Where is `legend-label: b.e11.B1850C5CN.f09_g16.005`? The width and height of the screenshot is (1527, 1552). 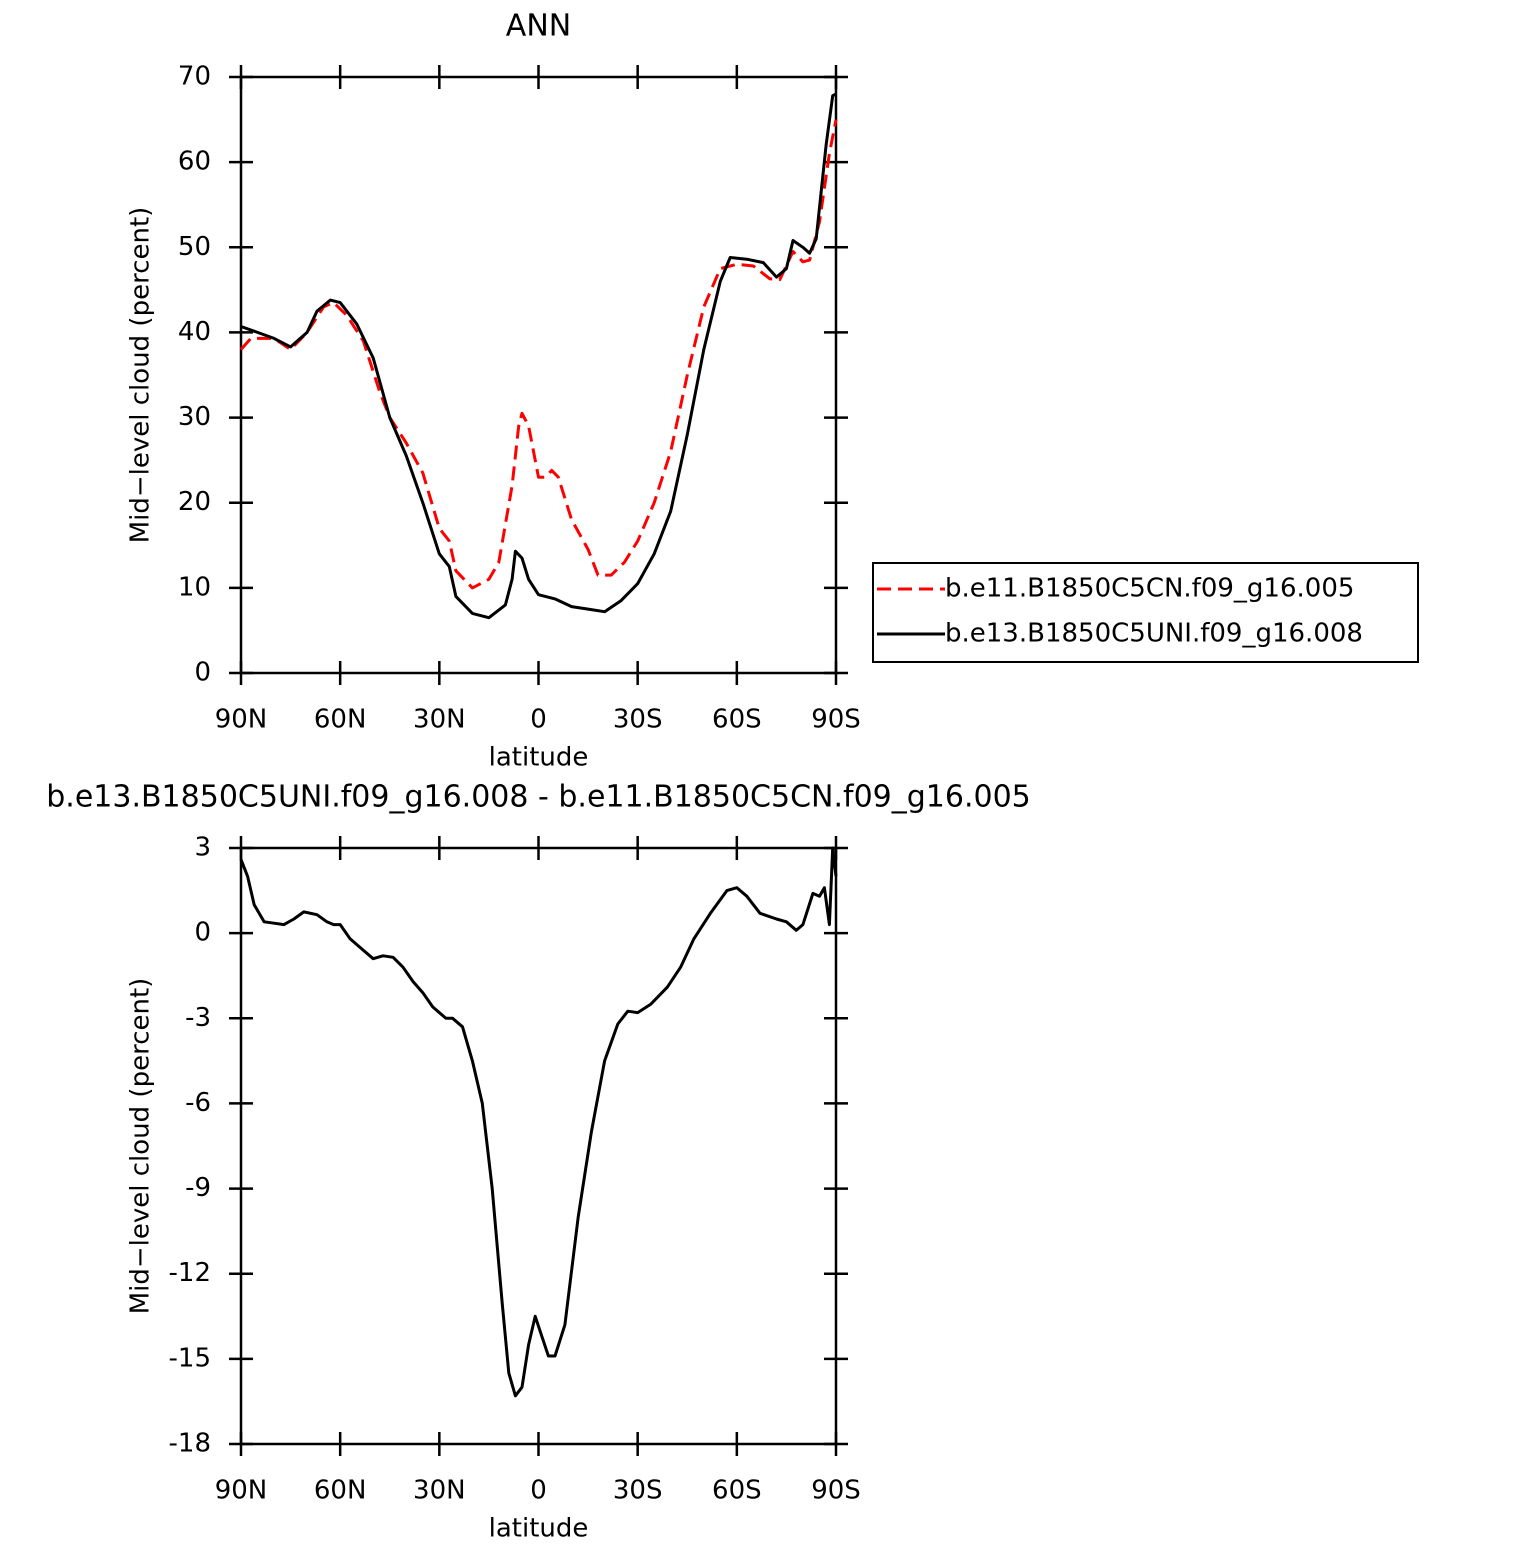
legend-label: b.e11.B1850C5CN.f09_g16.005 is located at coordinates (1149, 589).